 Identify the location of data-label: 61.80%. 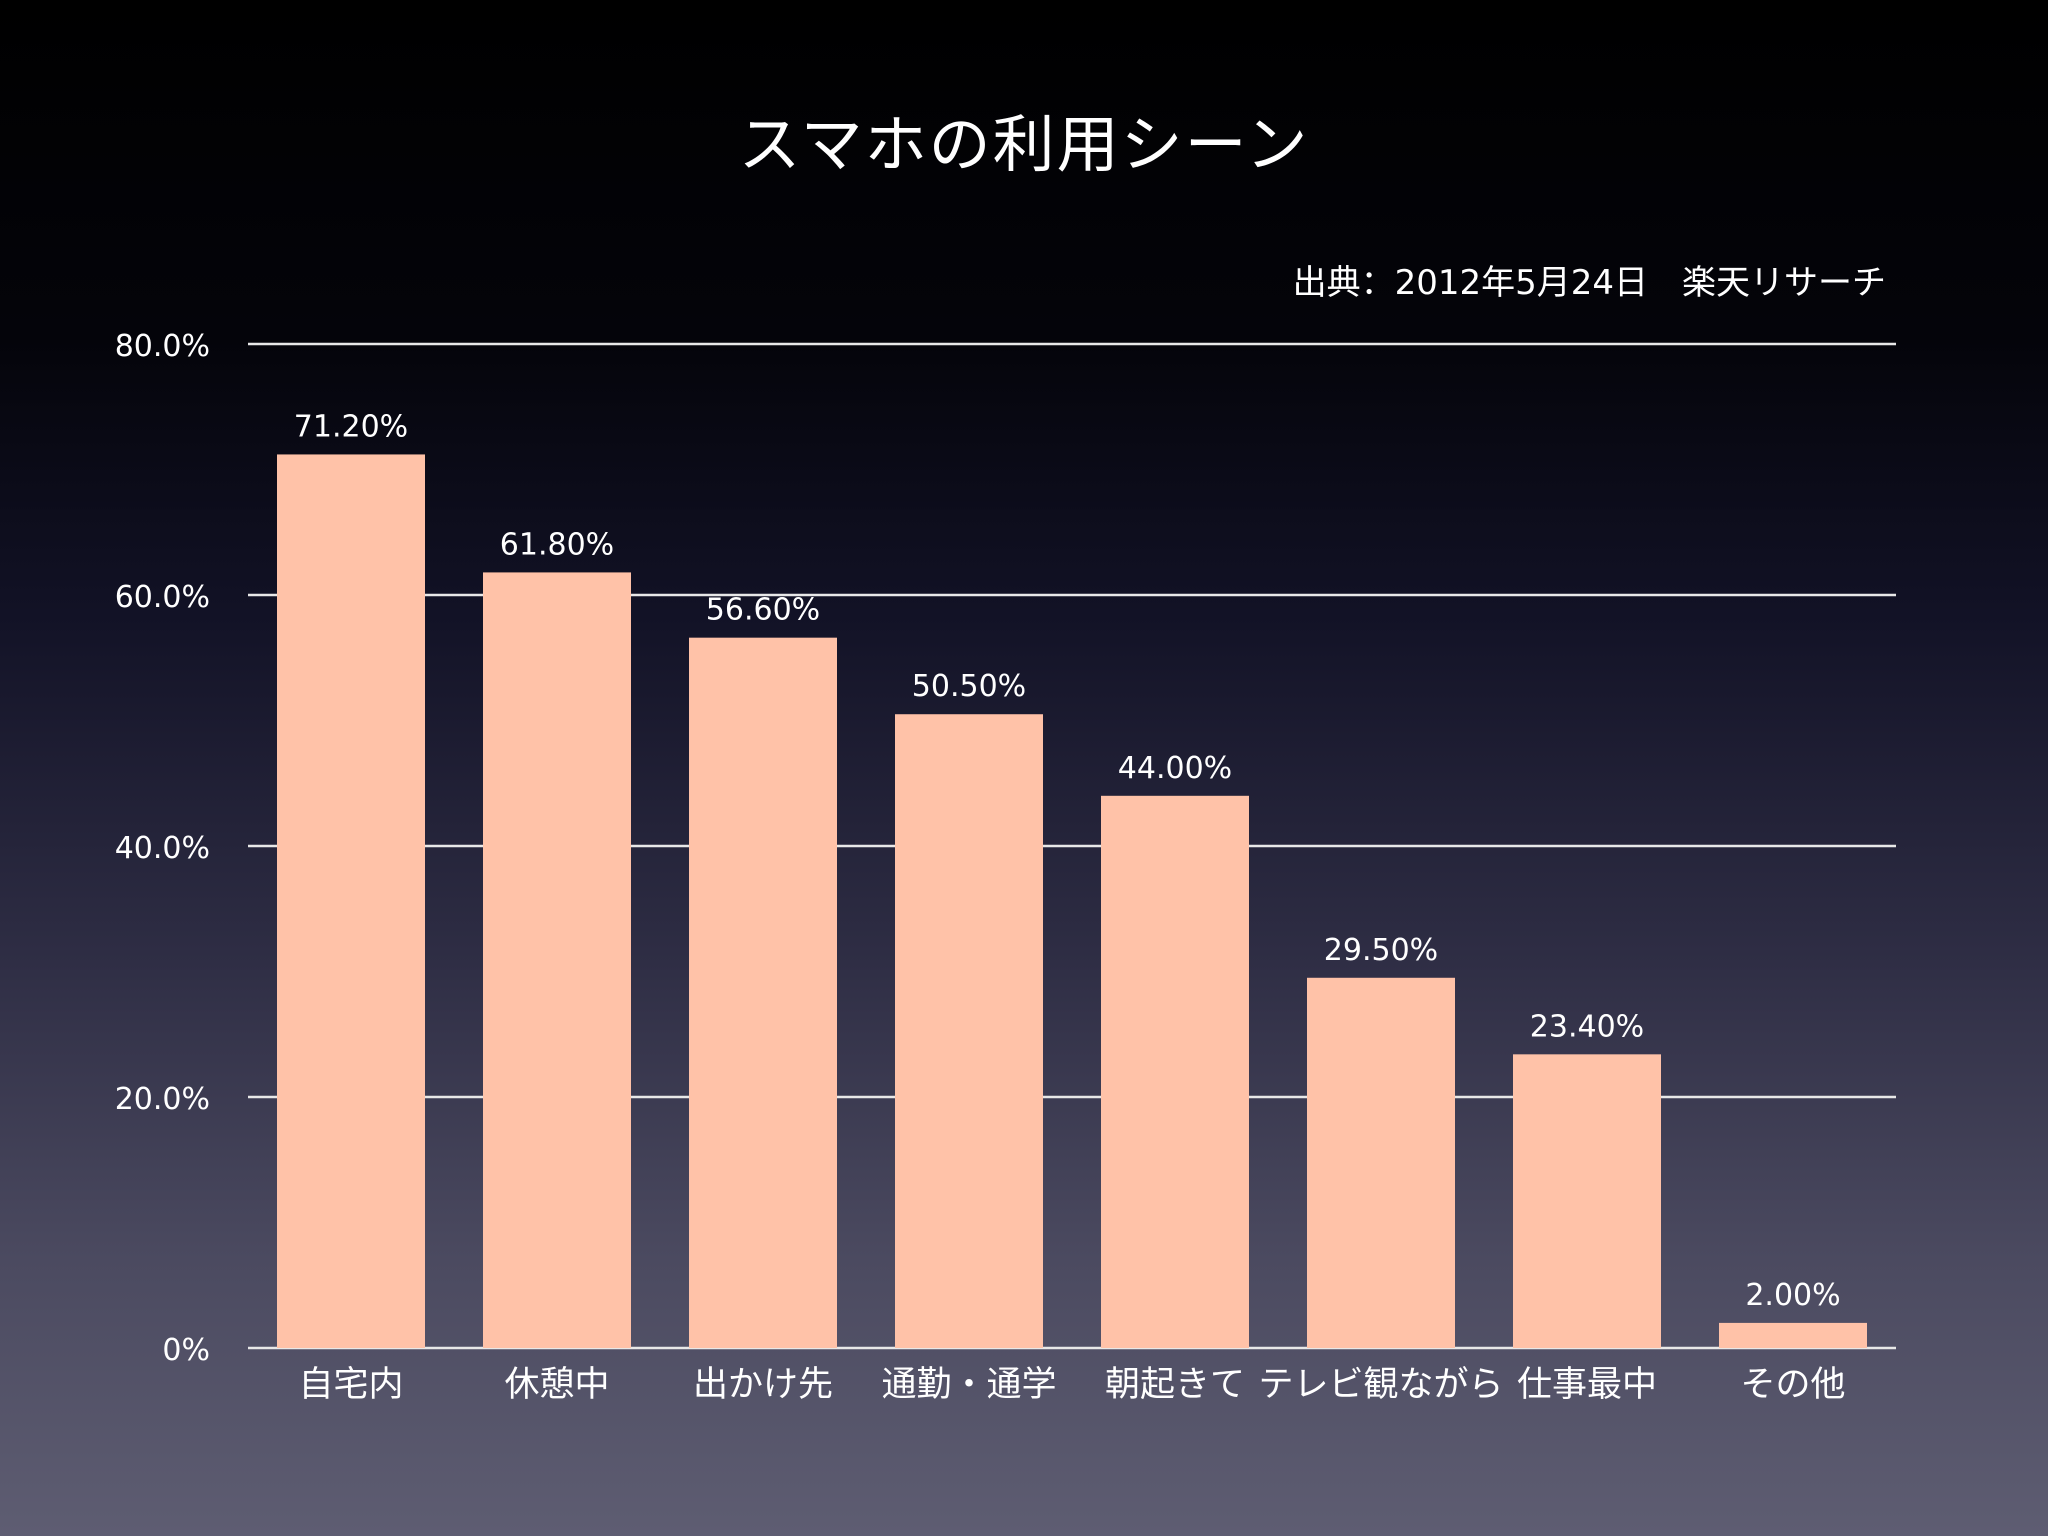
(557, 544).